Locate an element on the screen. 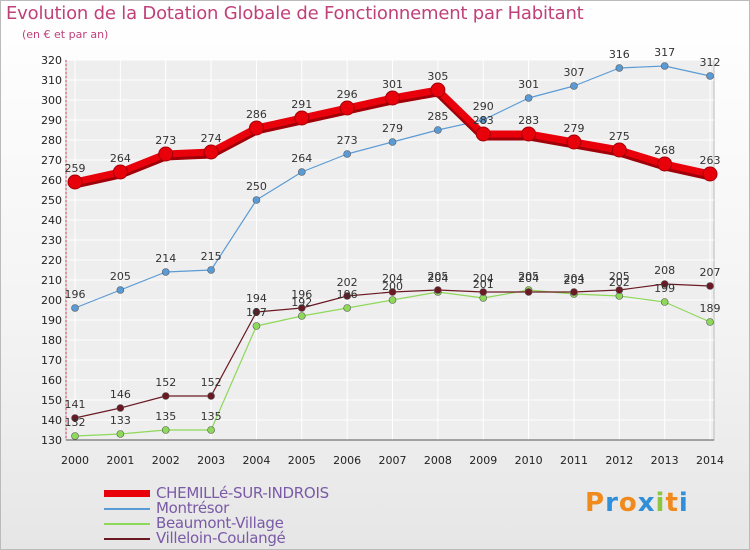 The image size is (750, 550). data-label-1: 215 is located at coordinates (211, 256).